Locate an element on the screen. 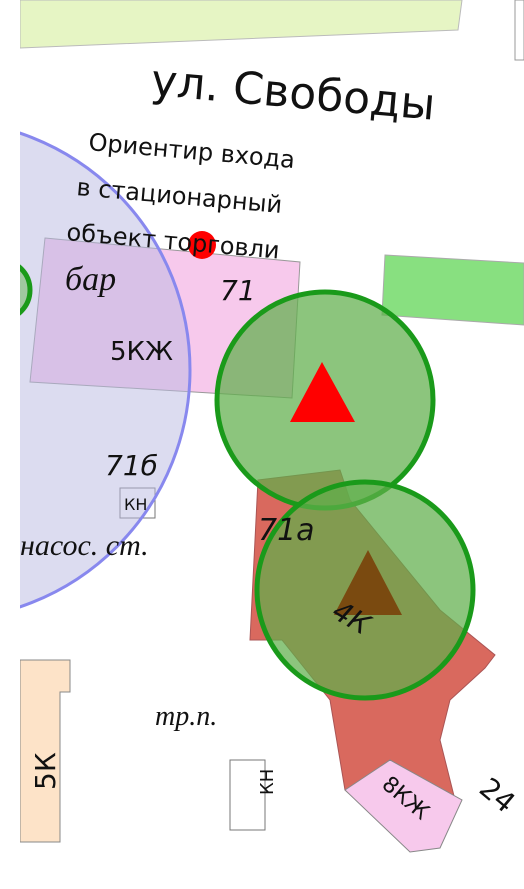  building-8kzh is located at coordinates (403, 806).